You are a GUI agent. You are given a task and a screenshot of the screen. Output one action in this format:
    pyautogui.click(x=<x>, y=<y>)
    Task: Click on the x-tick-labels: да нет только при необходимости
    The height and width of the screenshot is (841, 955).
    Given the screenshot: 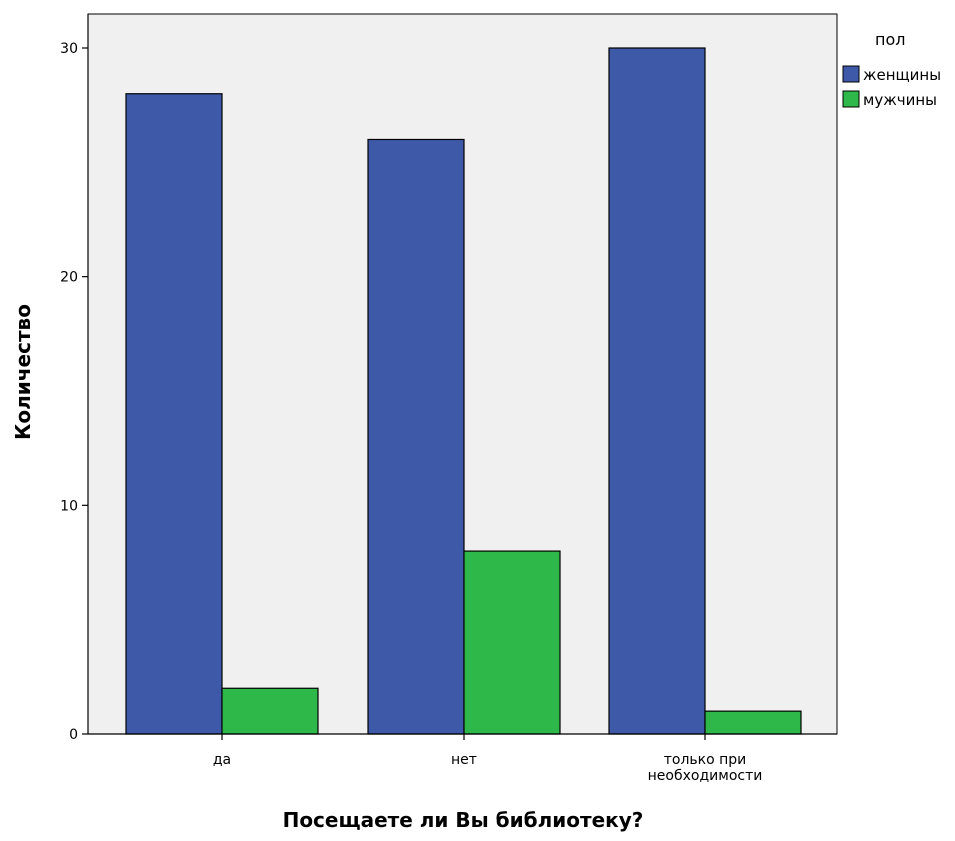 What is the action you would take?
    pyautogui.click(x=487, y=768)
    